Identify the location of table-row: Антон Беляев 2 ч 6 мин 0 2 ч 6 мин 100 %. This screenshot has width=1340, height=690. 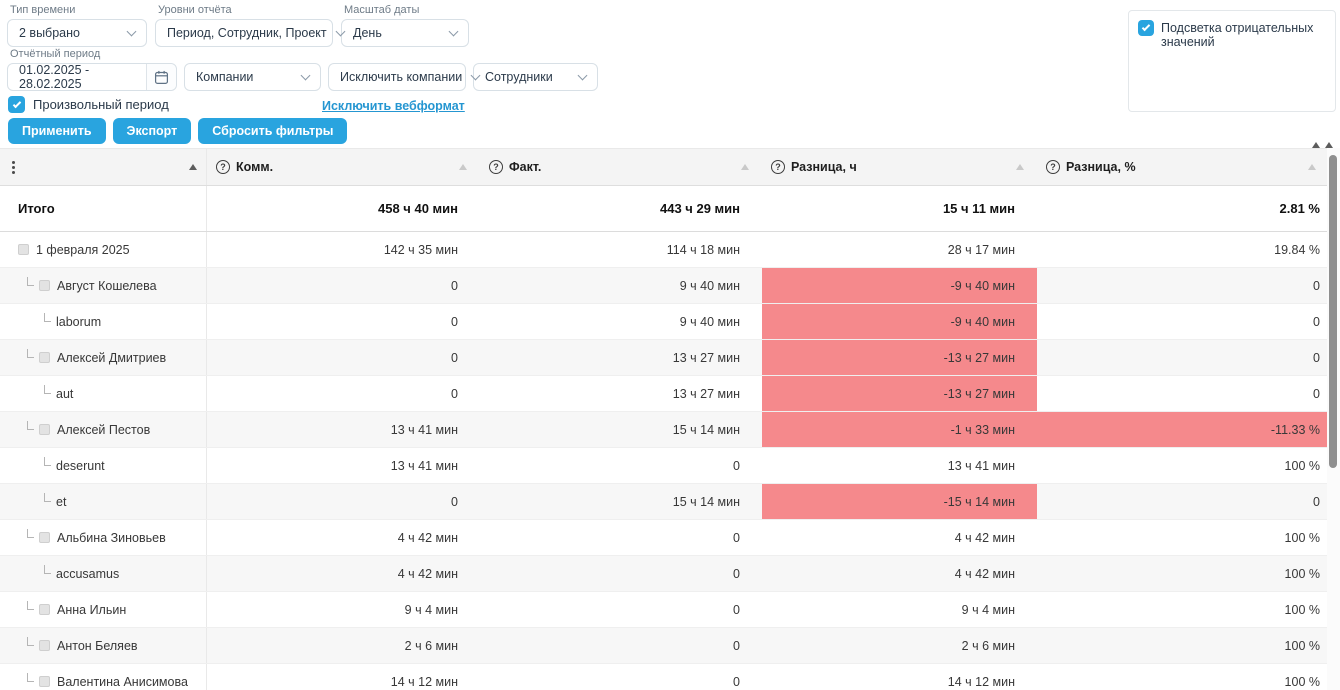
(670, 646).